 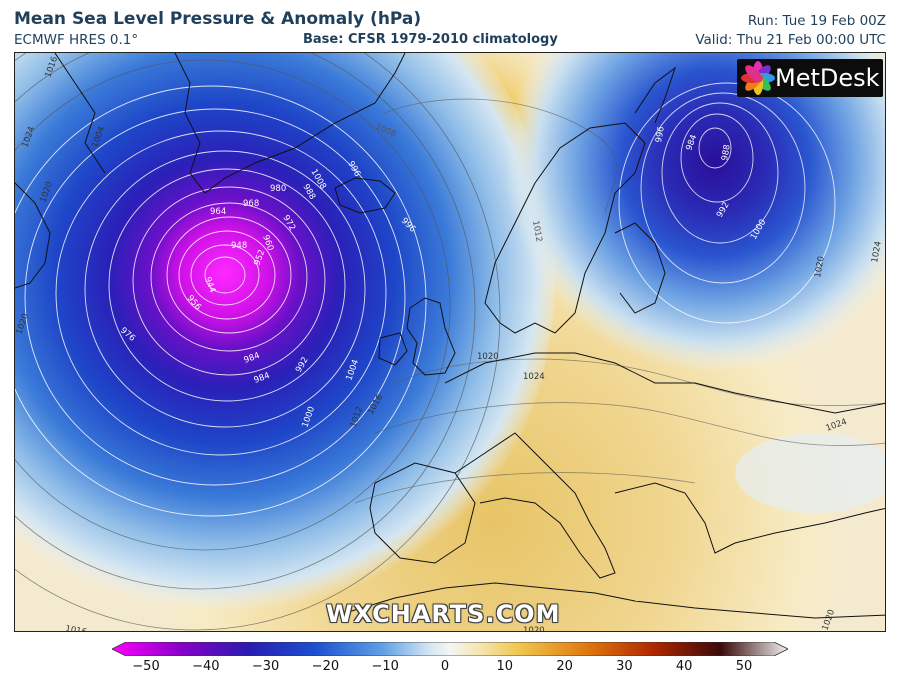 What do you see at coordinates (443, 614) in the screenshot?
I see `watermark: WXCHARTS.COM` at bounding box center [443, 614].